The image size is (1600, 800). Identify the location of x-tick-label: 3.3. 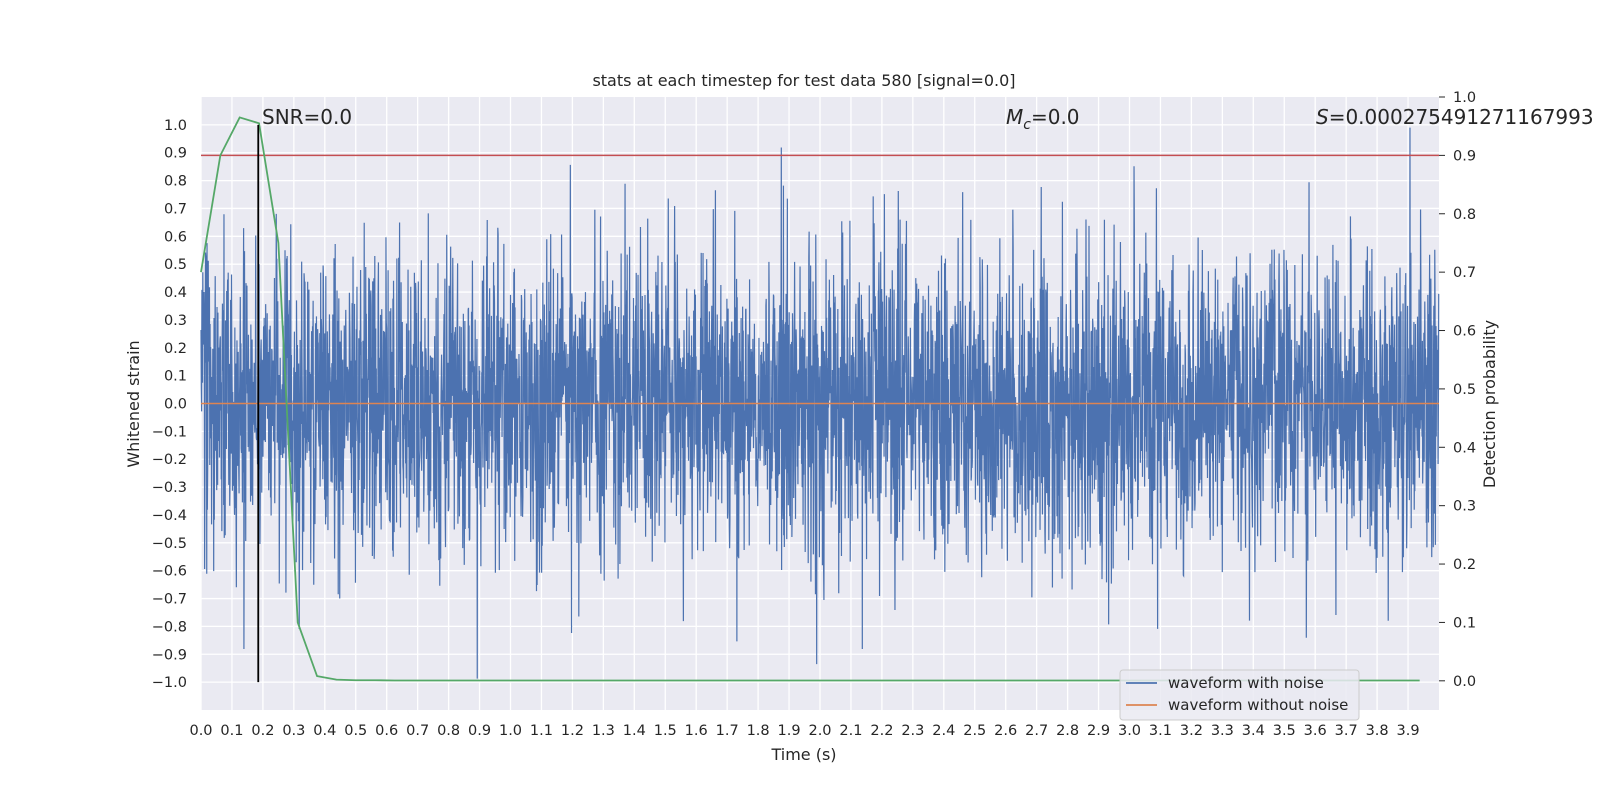
(1222, 731).